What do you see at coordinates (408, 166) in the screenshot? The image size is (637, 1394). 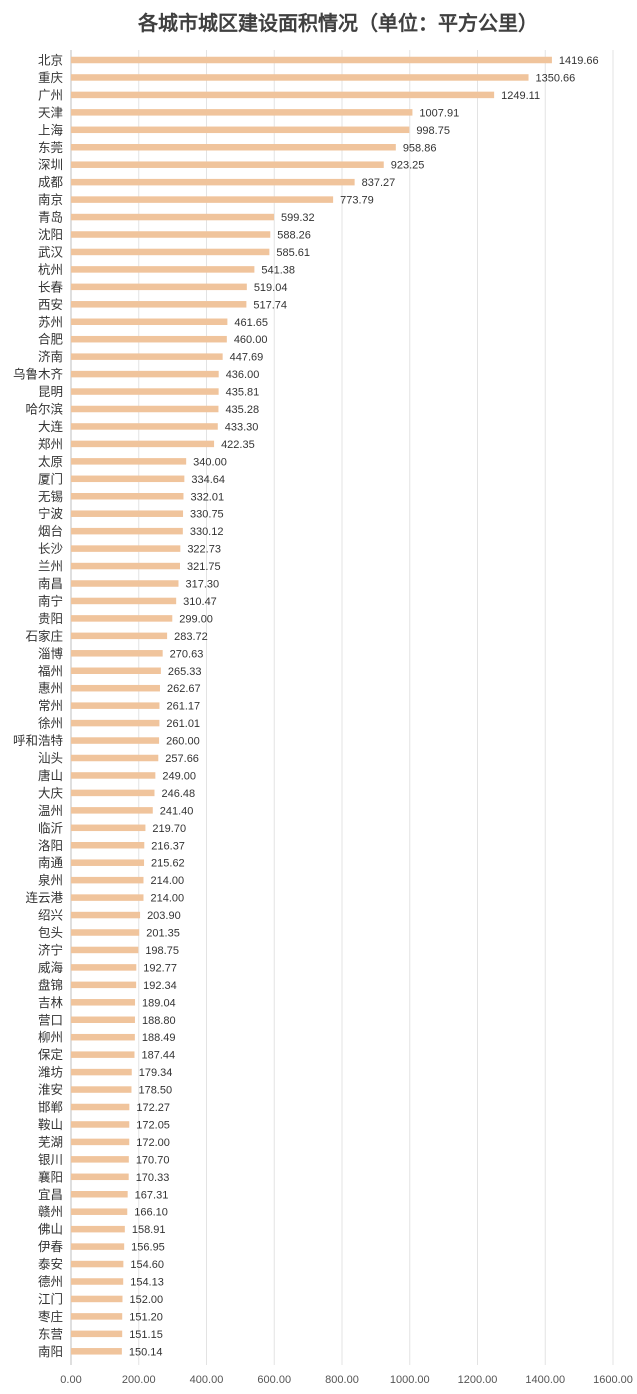 I see `bar-value-label: 923.25` at bounding box center [408, 166].